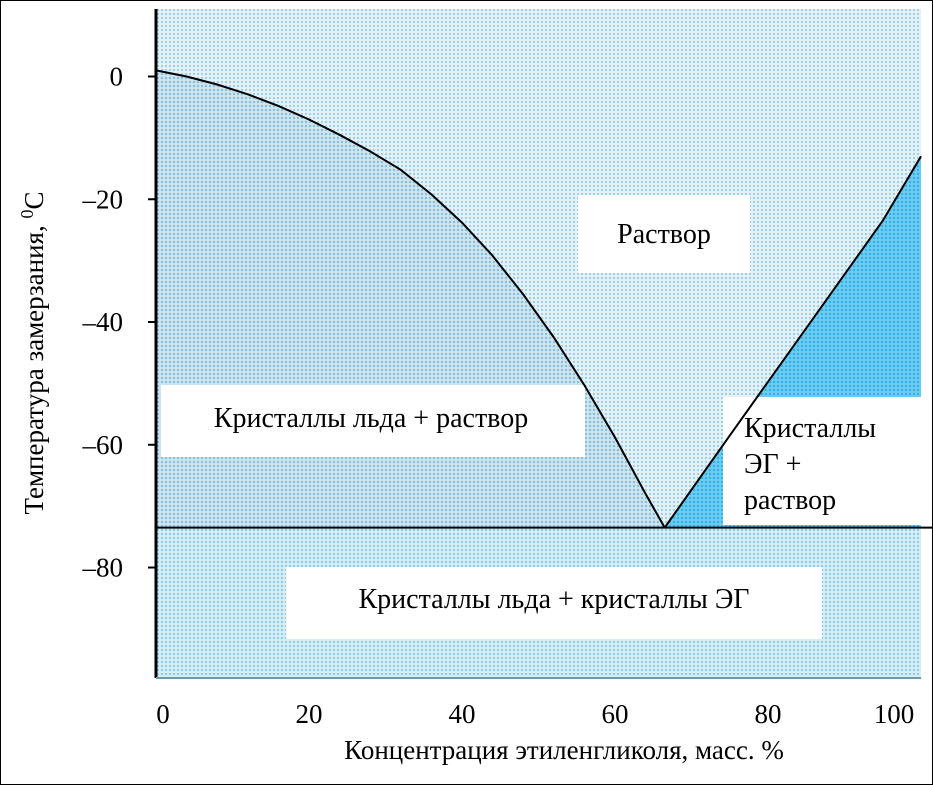 The image size is (933, 785). What do you see at coordinates (103, 199) in the screenshot?
I see `y-tick-label: –20` at bounding box center [103, 199].